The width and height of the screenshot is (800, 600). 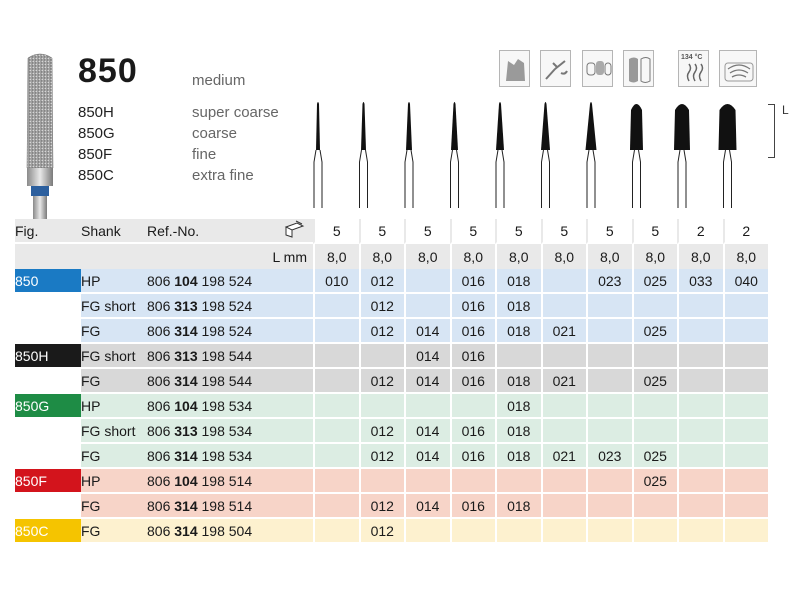 I want to click on shank-cell: FG short, so click(x=114, y=431).